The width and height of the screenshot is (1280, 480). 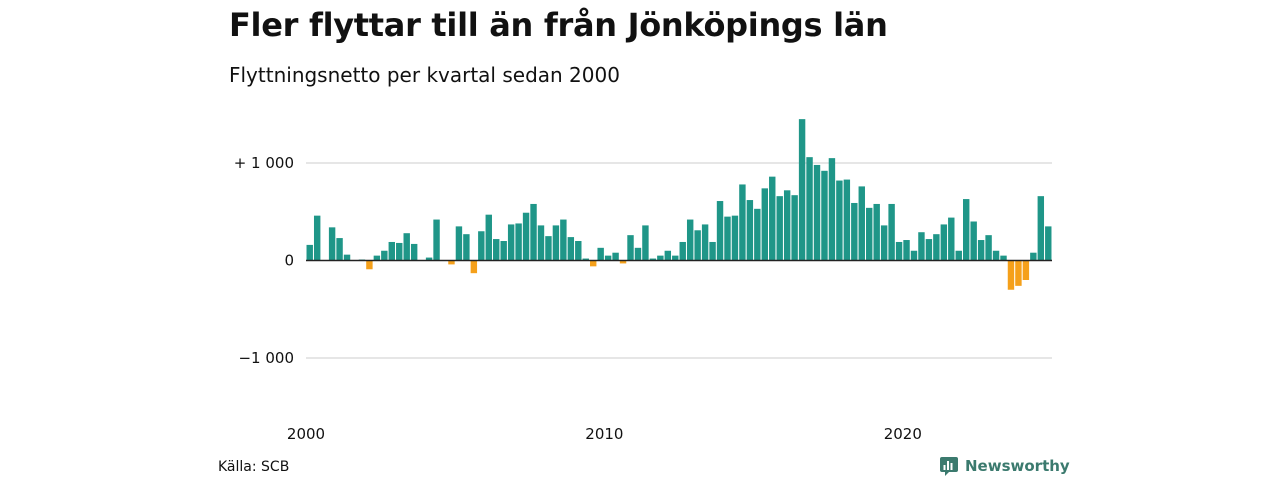 I want to click on chart-subtitle: Flyttningsnetto per kvartal sedan 2000, so click(x=424, y=75).